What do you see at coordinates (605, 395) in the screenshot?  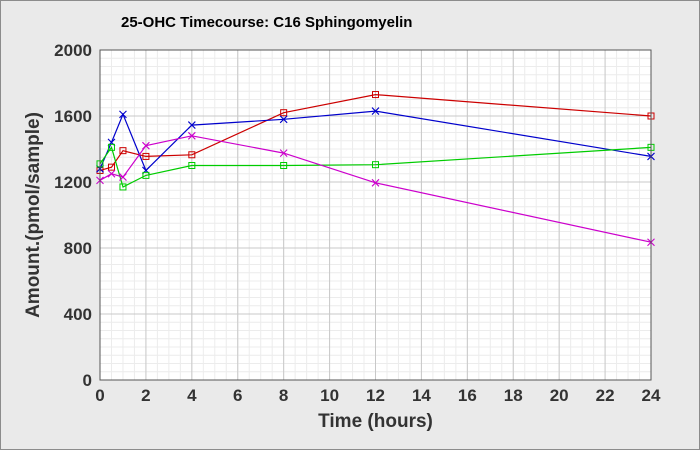 I see `x-tick-label: 22` at bounding box center [605, 395].